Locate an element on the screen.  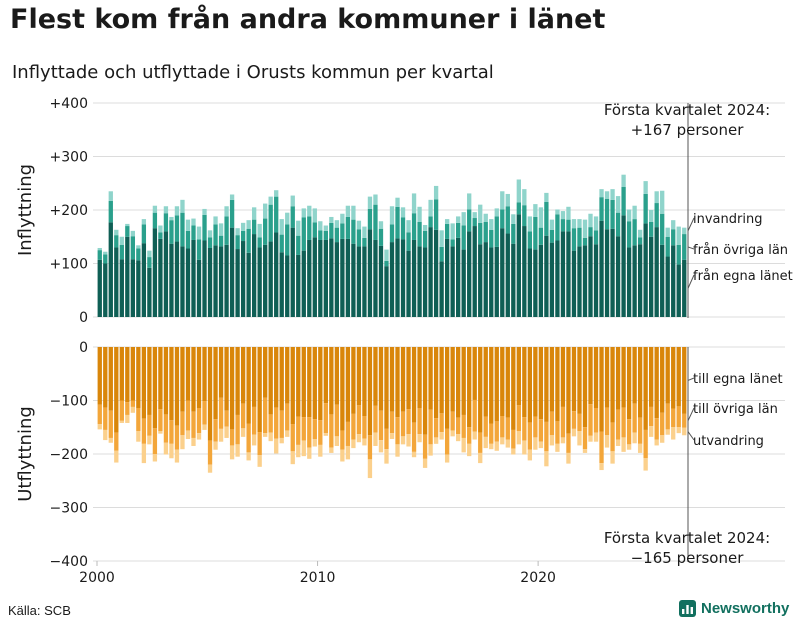
brand-name: Newsworthy is located at coordinates (745, 608).